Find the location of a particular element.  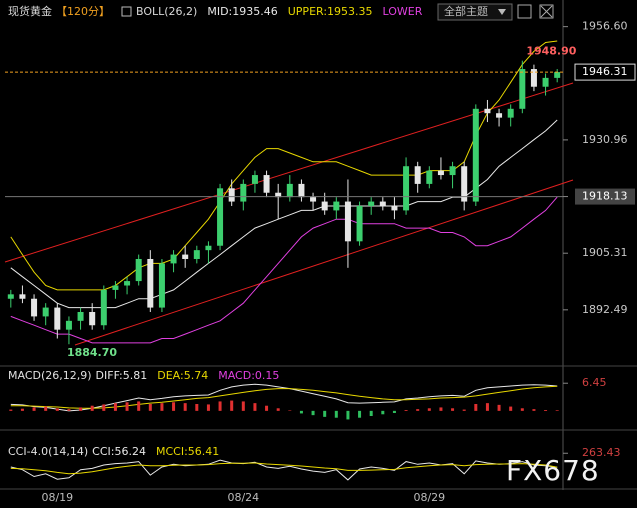

current-price-label: 1946.31 is located at coordinates (605, 71).